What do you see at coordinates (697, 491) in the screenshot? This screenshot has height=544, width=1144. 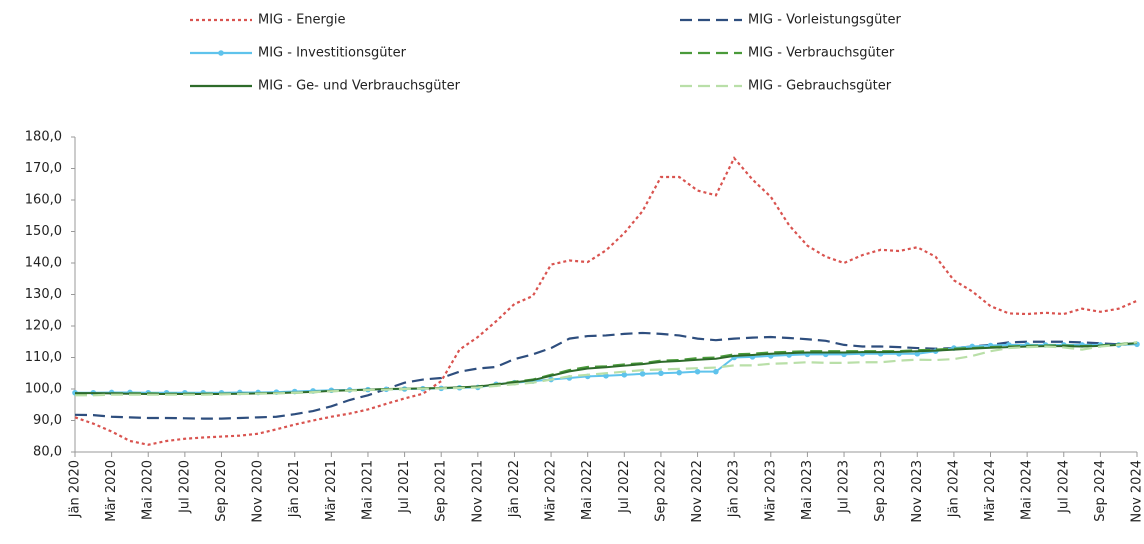 I see `x-tick-label: Nov 2022` at bounding box center [697, 491].